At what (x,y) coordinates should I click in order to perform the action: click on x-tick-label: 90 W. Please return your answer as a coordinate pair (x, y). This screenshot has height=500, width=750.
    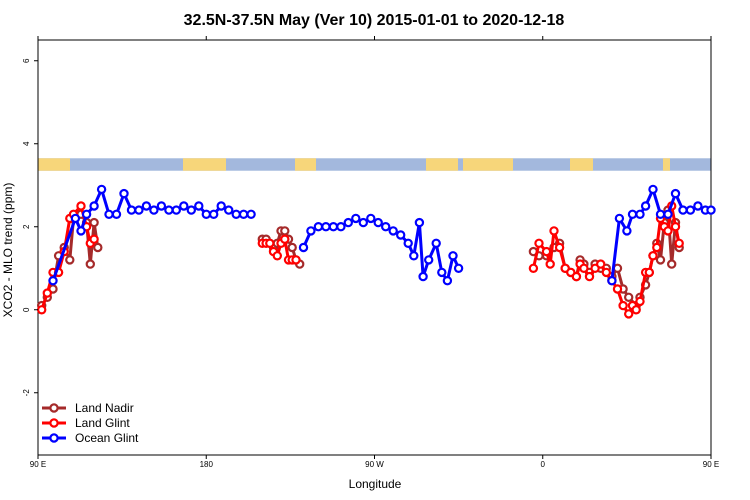
    Looking at the image, I should click on (374, 464).